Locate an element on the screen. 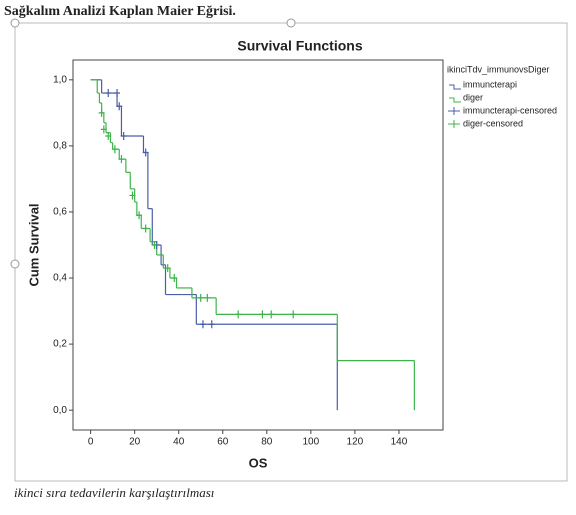 This screenshot has width=576, height=515. y-tick-label: 1,0 is located at coordinates (60, 79).